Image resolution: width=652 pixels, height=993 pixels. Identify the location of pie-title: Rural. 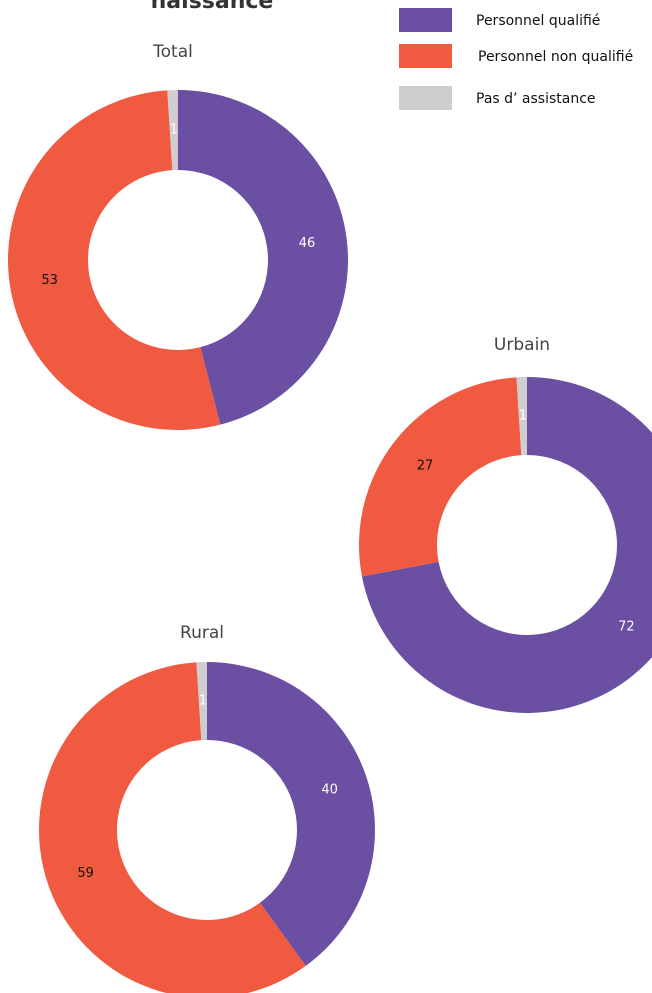
(202, 633).